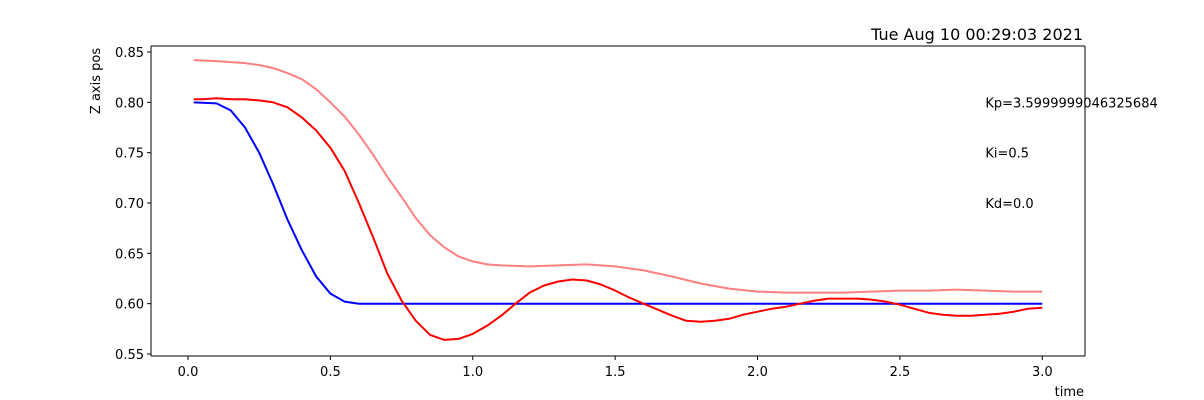 The image size is (1204, 400). I want to click on y-tick-label: 0.65, so click(129, 254).